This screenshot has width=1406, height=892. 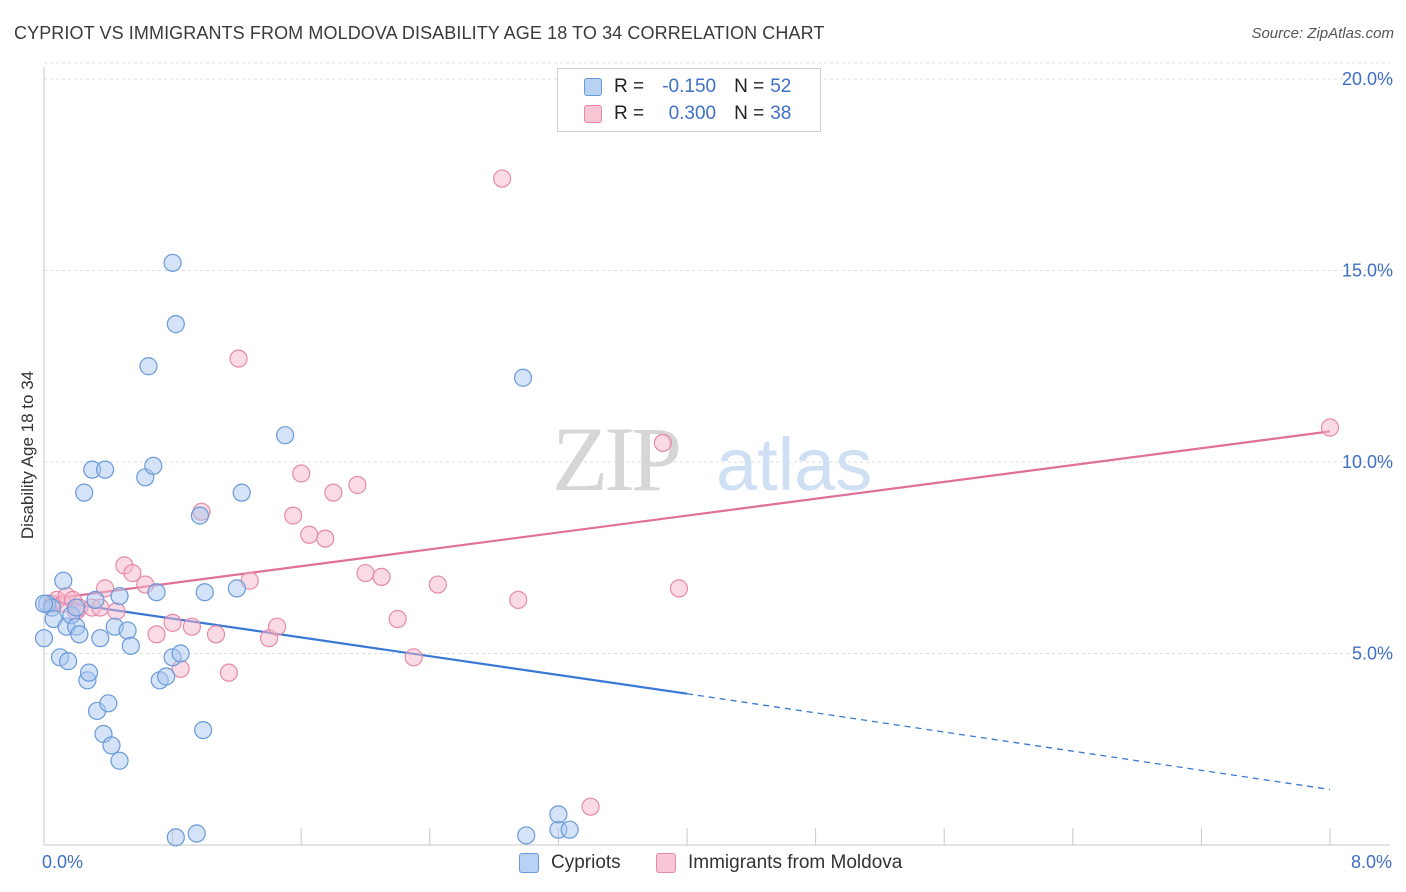 What do you see at coordinates (593, 114) in the screenshot?
I see `legend-swatch-pink` at bounding box center [593, 114].